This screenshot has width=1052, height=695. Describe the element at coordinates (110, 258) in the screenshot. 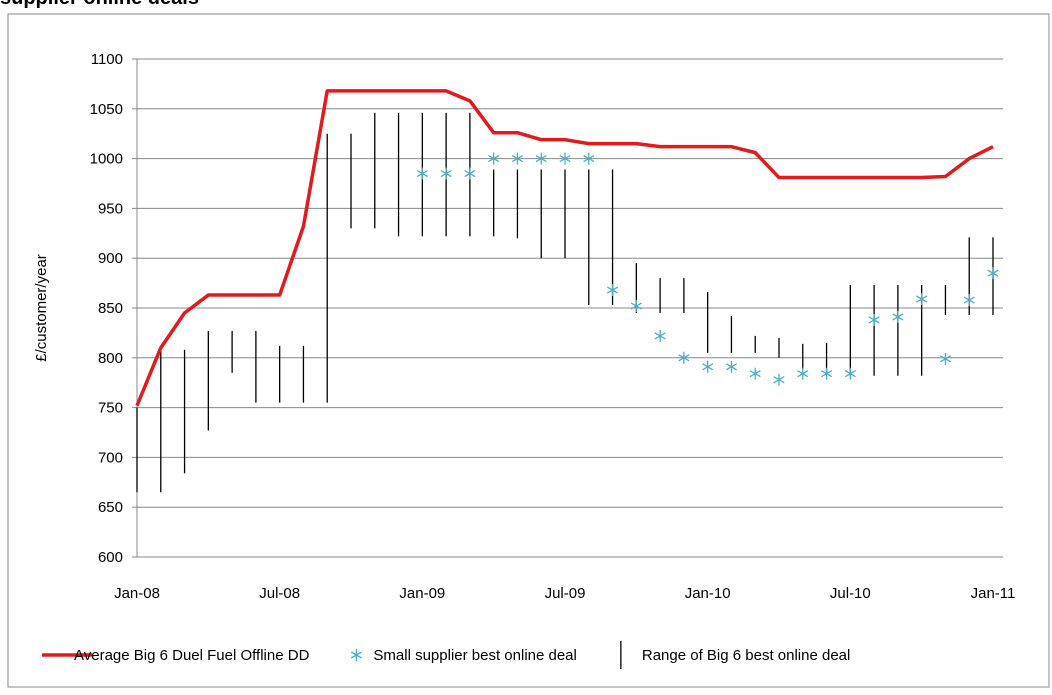

I see `y-tick-label: 900` at that location.